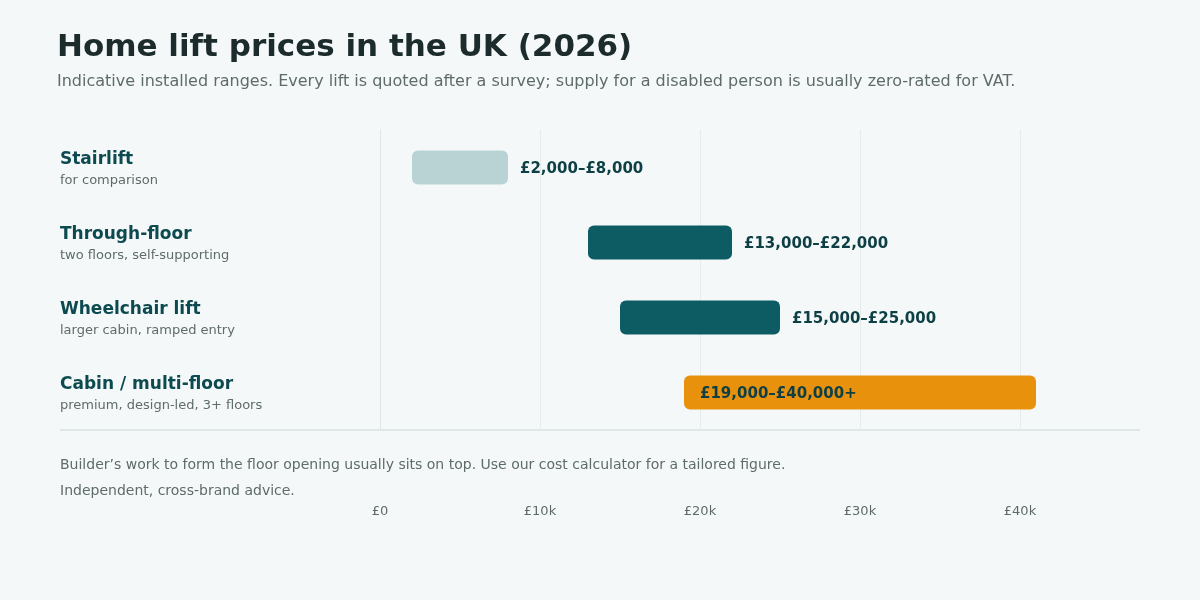 This screenshot has width=1200, height=600. What do you see at coordinates (536, 80) in the screenshot?
I see `chart-subtitle: Indicative installed ranges. Every lift is quoted after a survey; supply for a disabled person is usually zero-rated for VAT.` at bounding box center [536, 80].